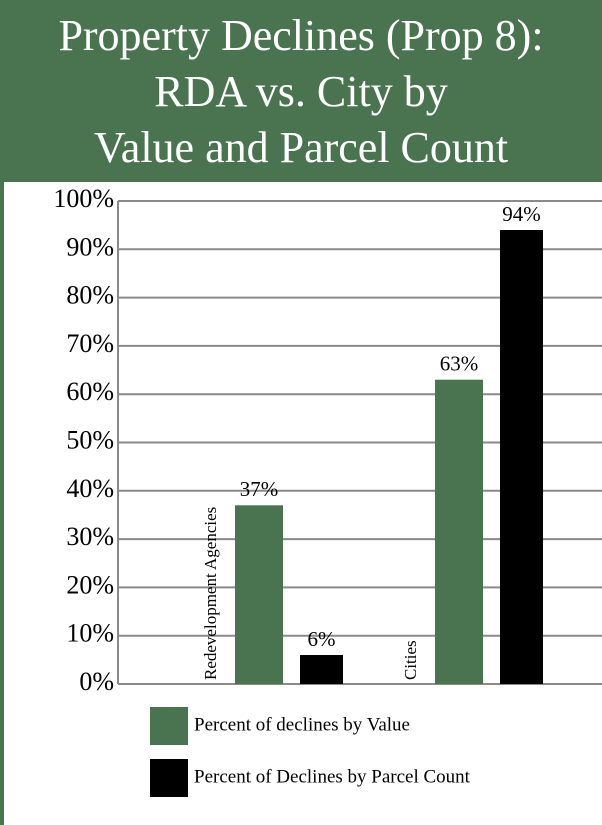 The image size is (602, 825). What do you see at coordinates (332, 776) in the screenshot?
I see `legend-label: Percent of Declines by Parcel Count` at bounding box center [332, 776].